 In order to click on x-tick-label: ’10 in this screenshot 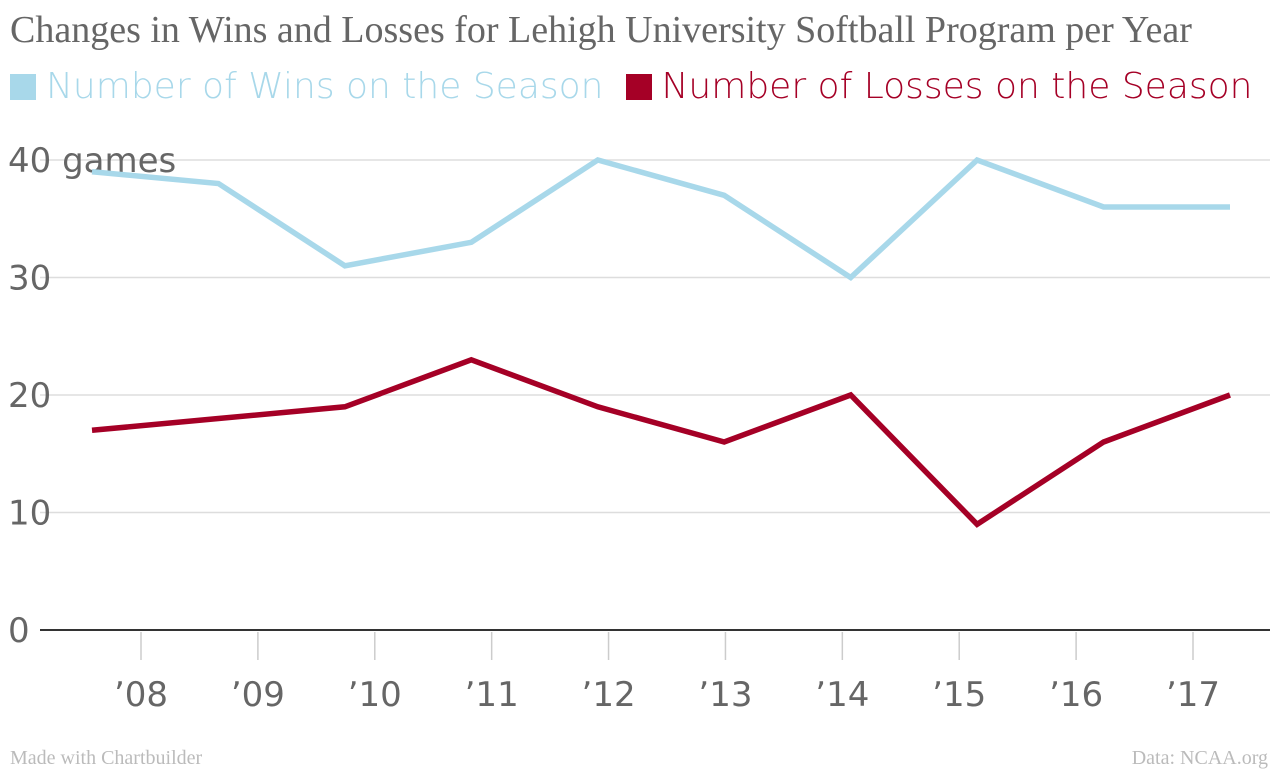, I will do `click(375, 695)`.